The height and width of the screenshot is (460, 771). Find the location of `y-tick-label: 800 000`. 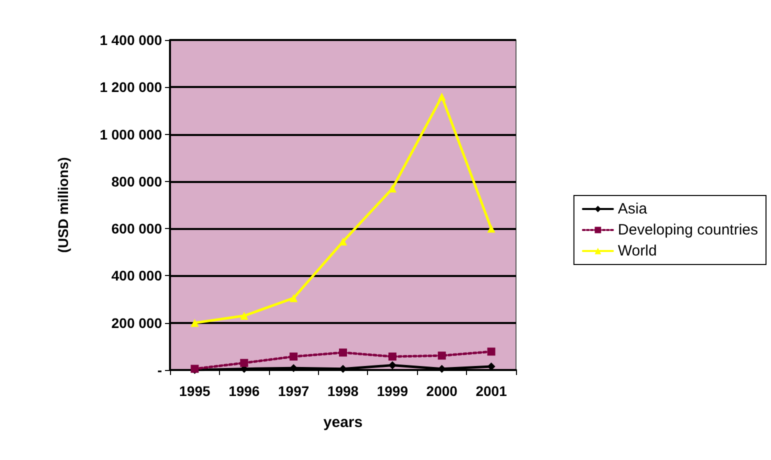

y-tick-label: 800 000 is located at coordinates (136, 181).